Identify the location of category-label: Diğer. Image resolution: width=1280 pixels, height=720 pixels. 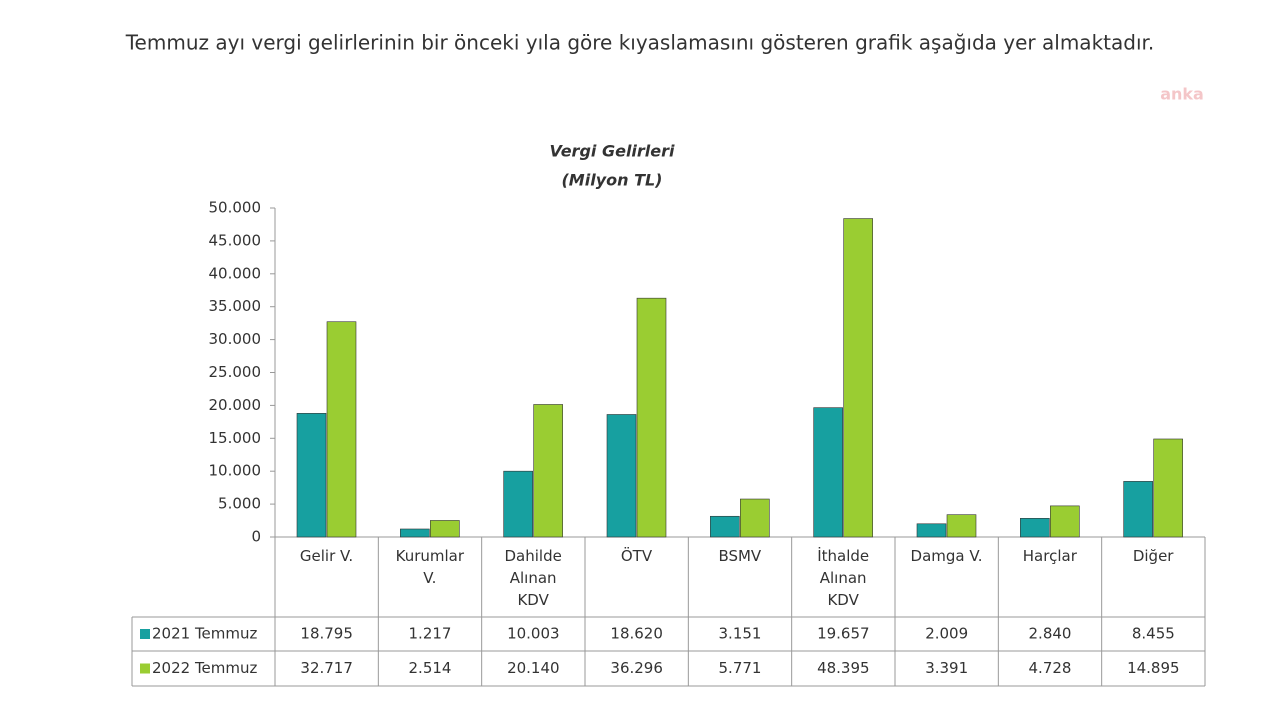
(1153, 556).